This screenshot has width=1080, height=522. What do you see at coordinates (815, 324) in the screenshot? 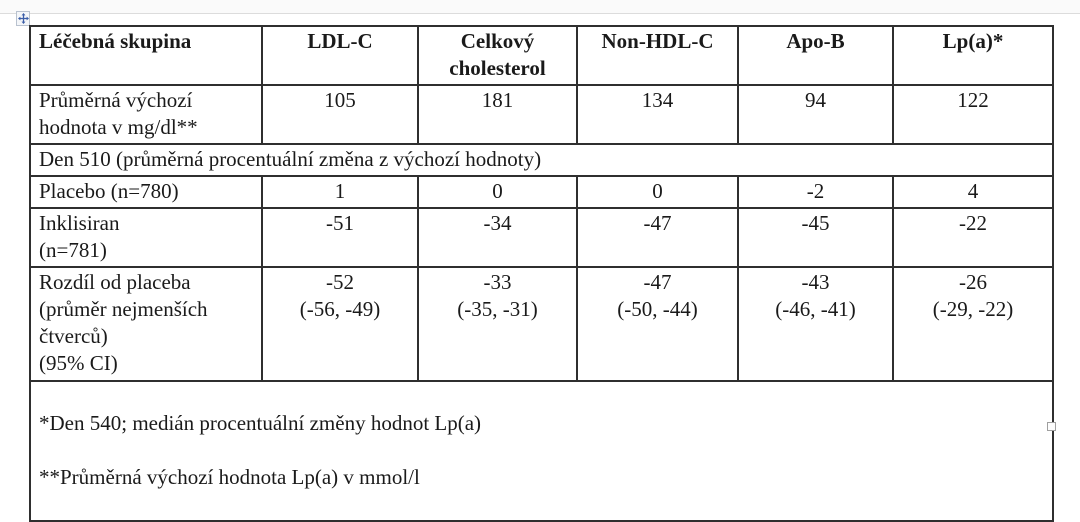
I see `cell-difference-apo-b: -43 (-46, -41)` at bounding box center [815, 324].